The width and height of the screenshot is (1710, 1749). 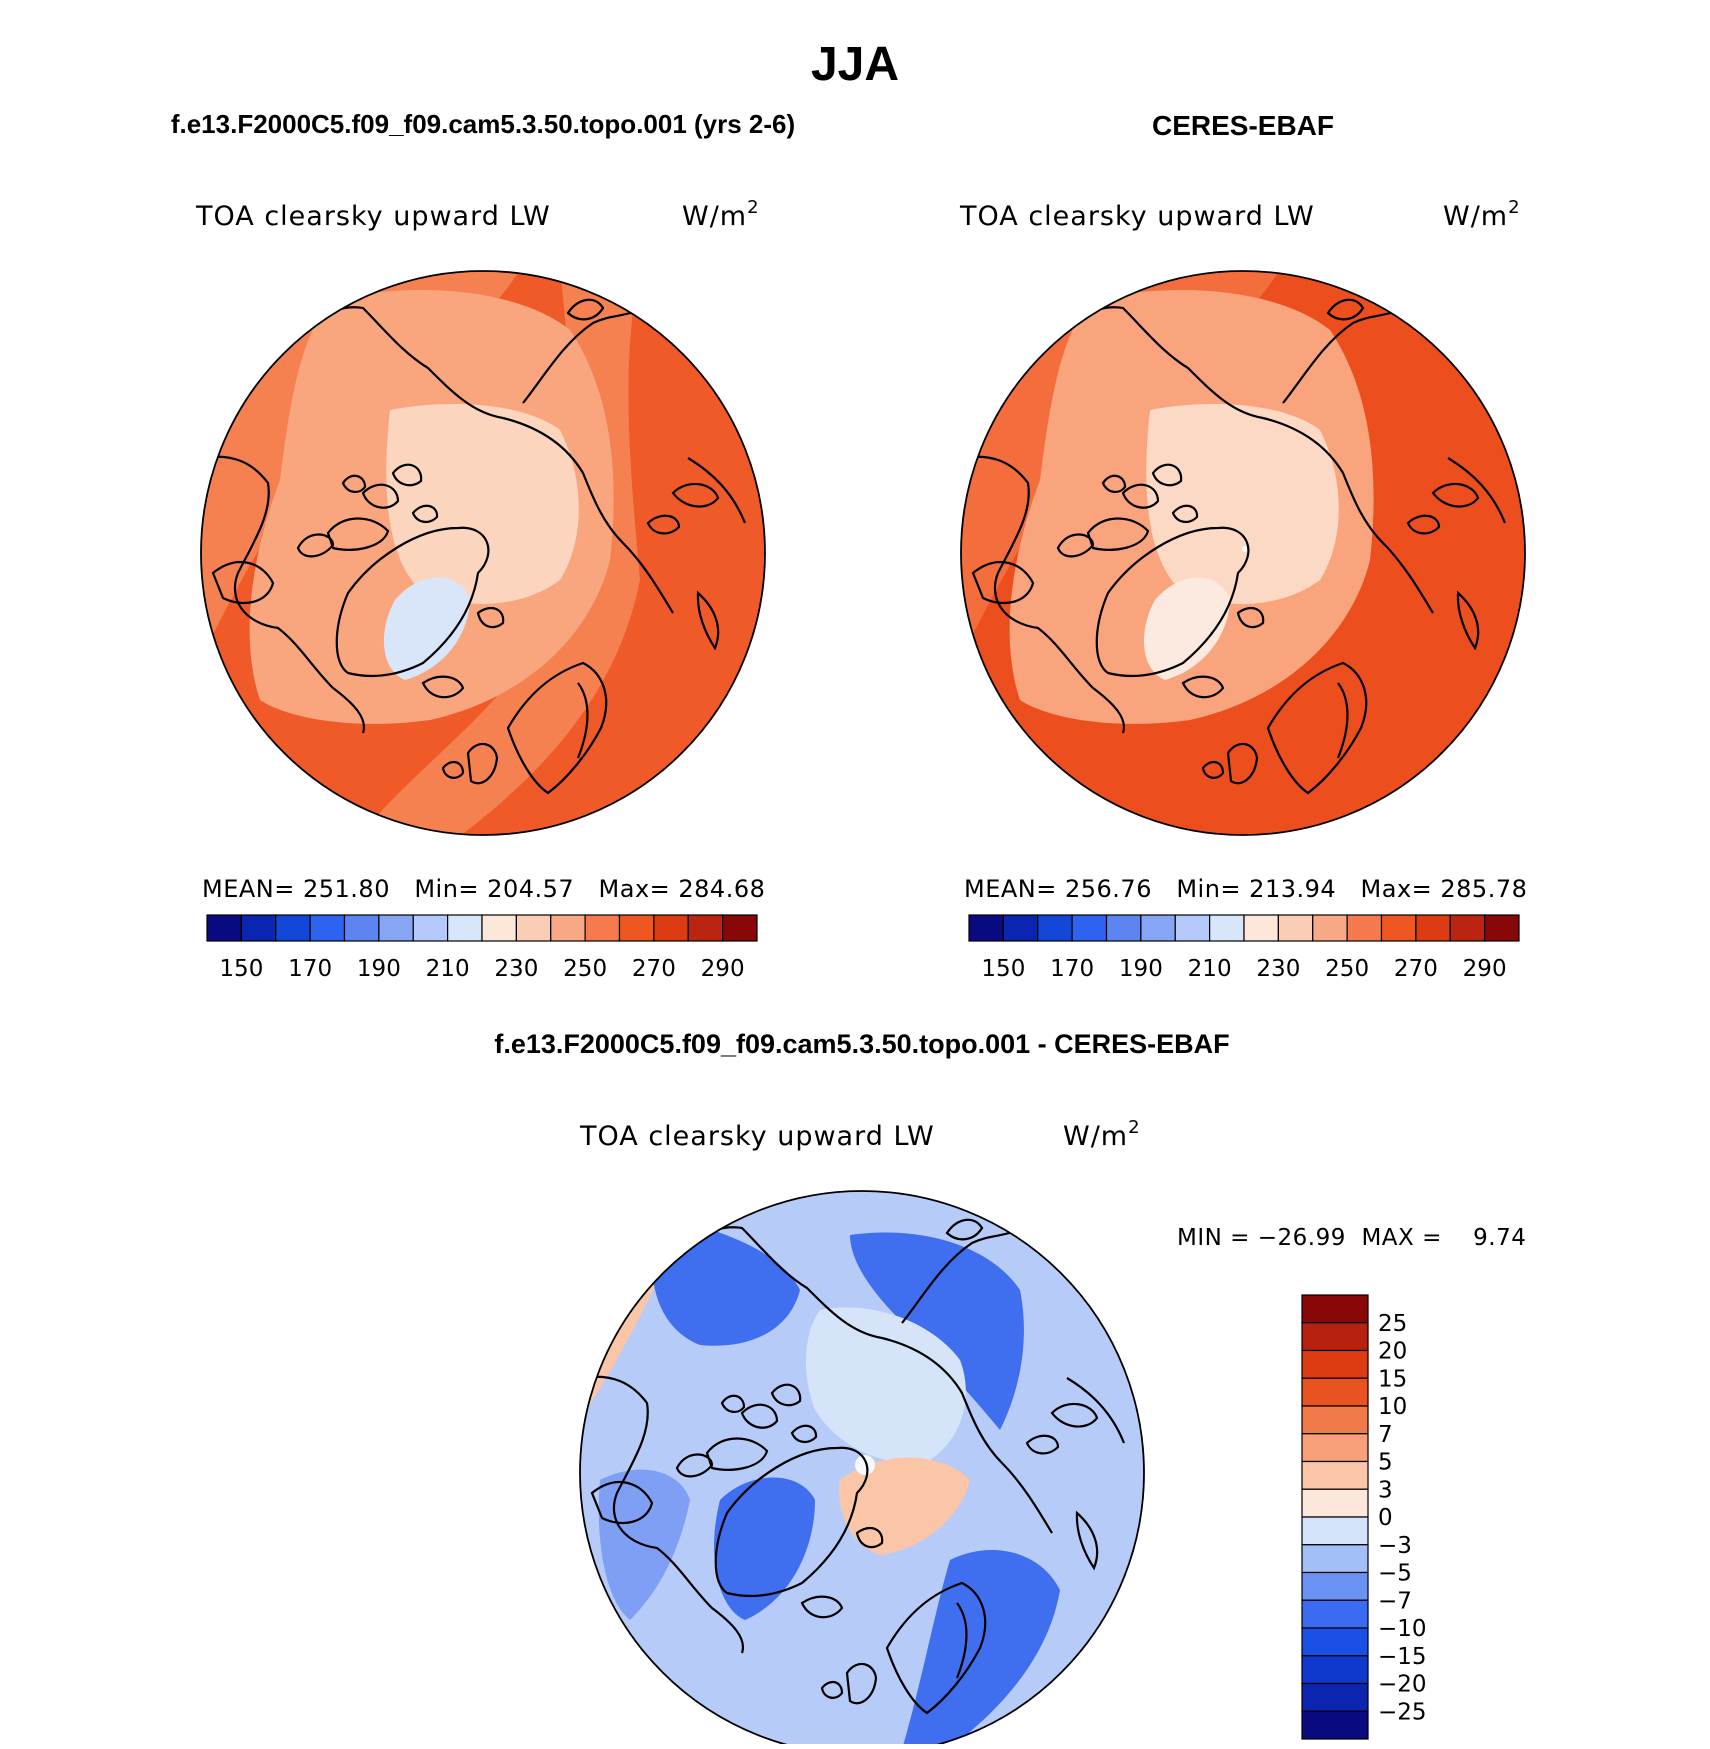 What do you see at coordinates (310, 969) in the screenshot?
I see `model-colorbar-tick-label: 170` at bounding box center [310, 969].